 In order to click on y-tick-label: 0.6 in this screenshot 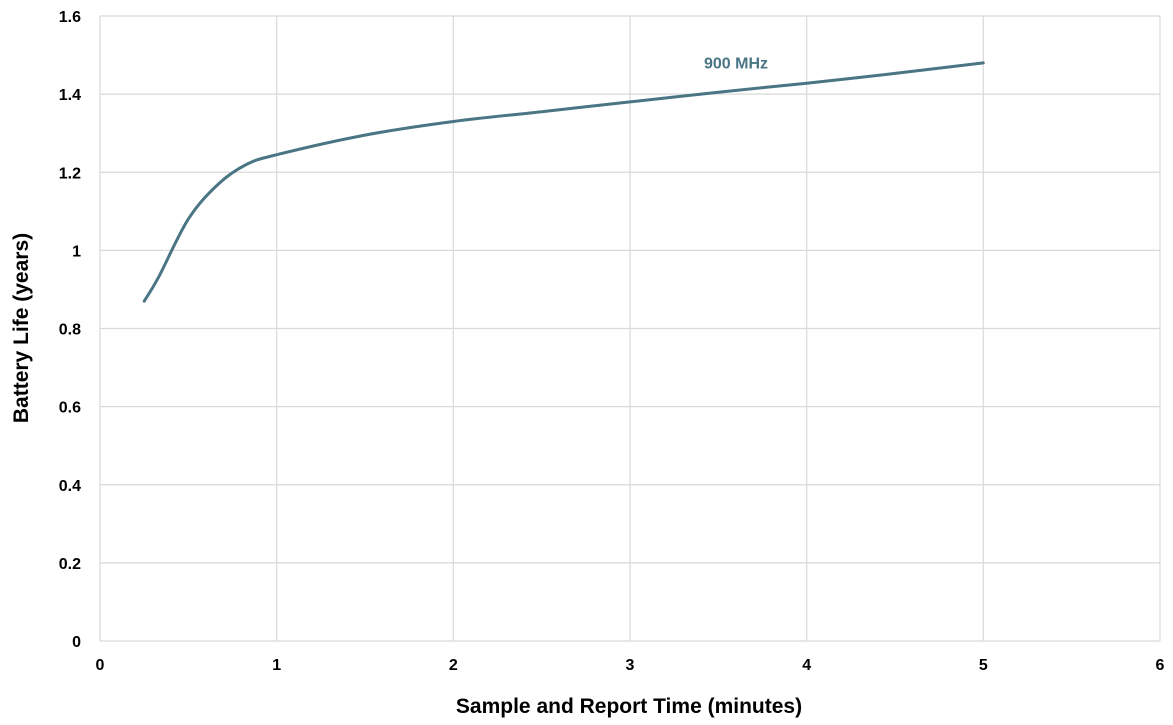, I will do `click(70, 408)`.